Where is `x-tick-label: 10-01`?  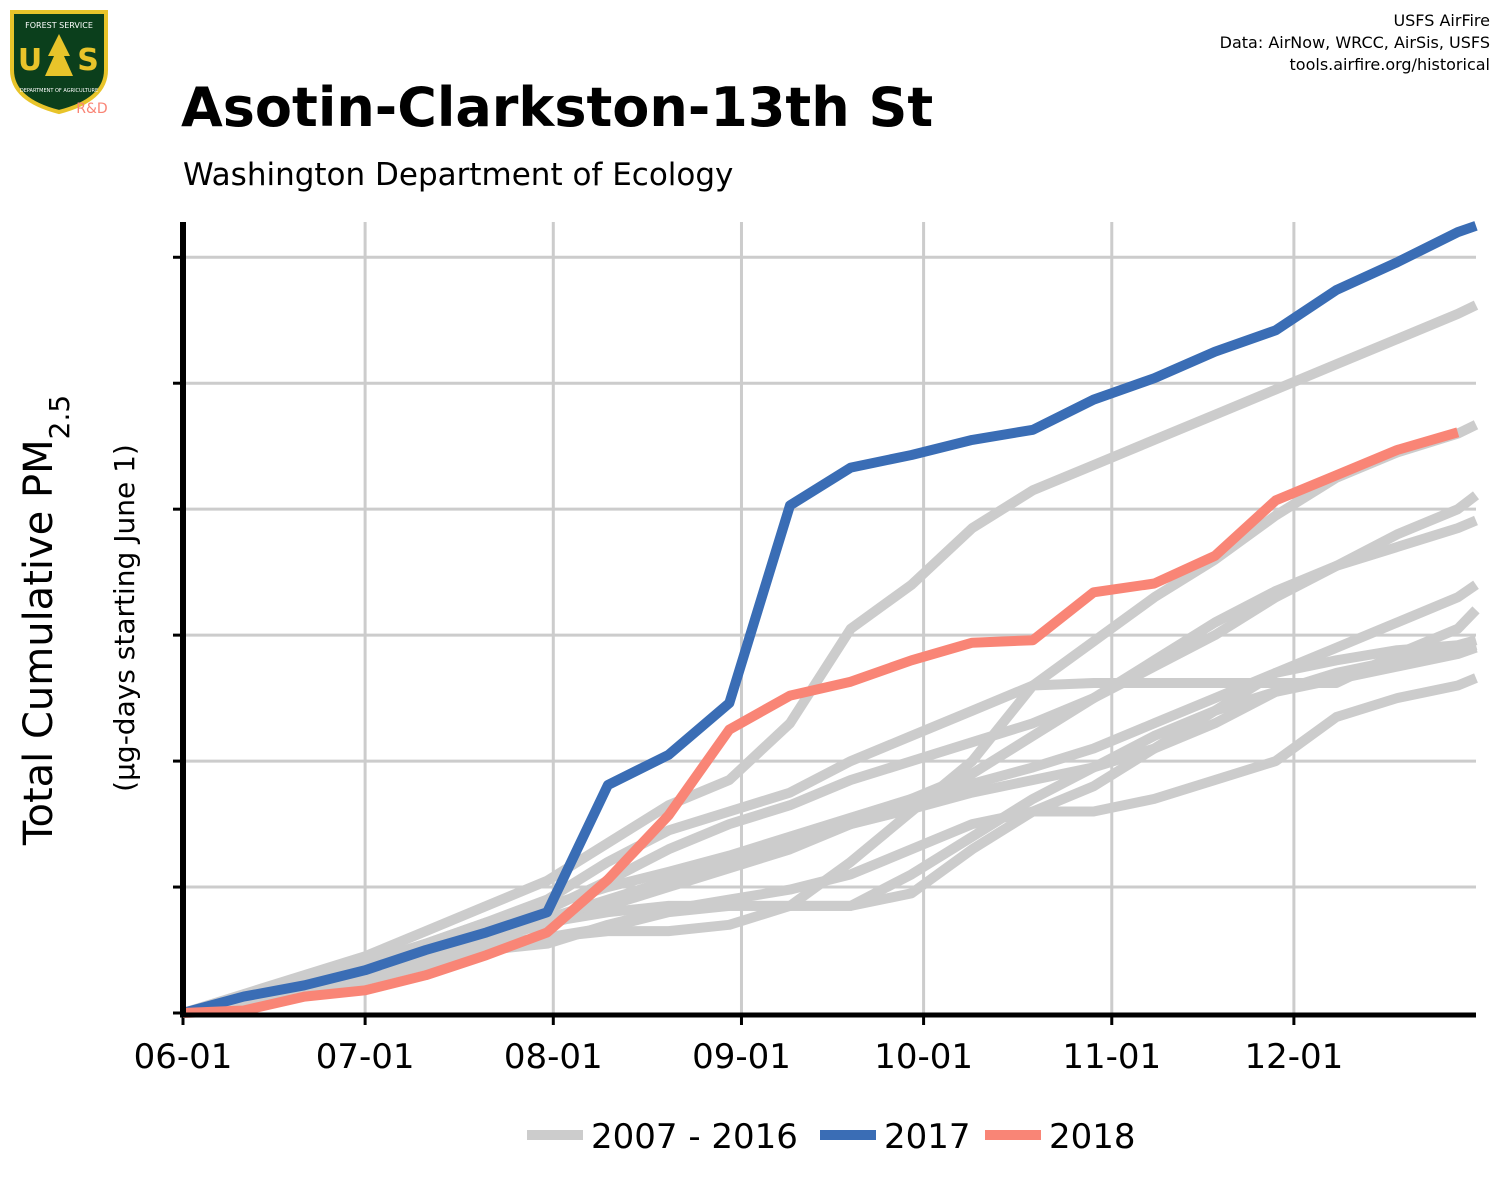 x-tick-label: 10-01 is located at coordinates (923, 1057).